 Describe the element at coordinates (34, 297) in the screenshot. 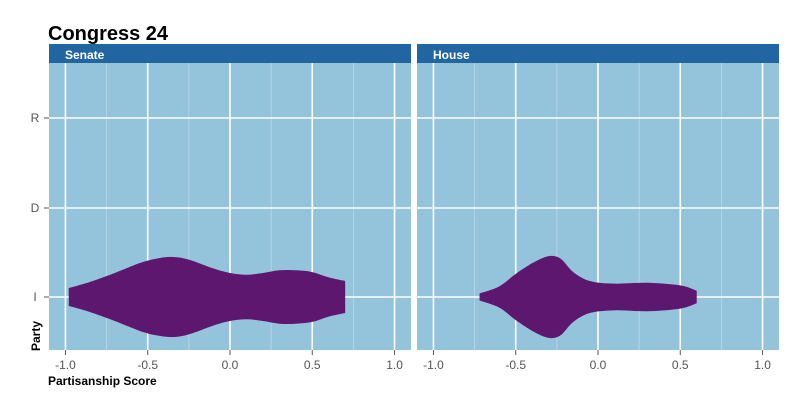

I see `y-tick-label: I` at that location.